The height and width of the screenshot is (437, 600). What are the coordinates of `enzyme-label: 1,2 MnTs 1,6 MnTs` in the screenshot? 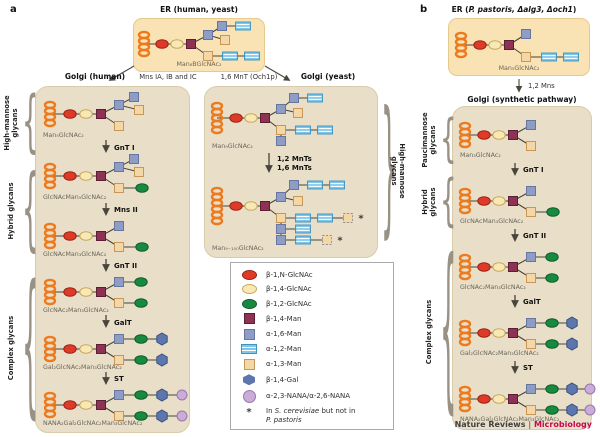 It's located at (294, 163).